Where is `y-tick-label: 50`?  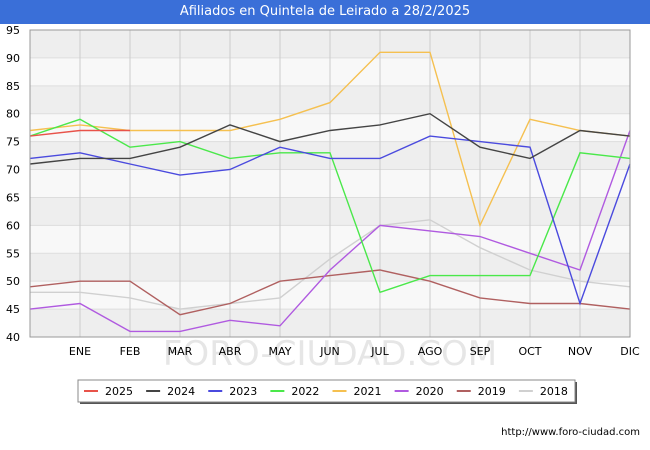
y-tick-label: 50 is located at coordinates (13, 281).